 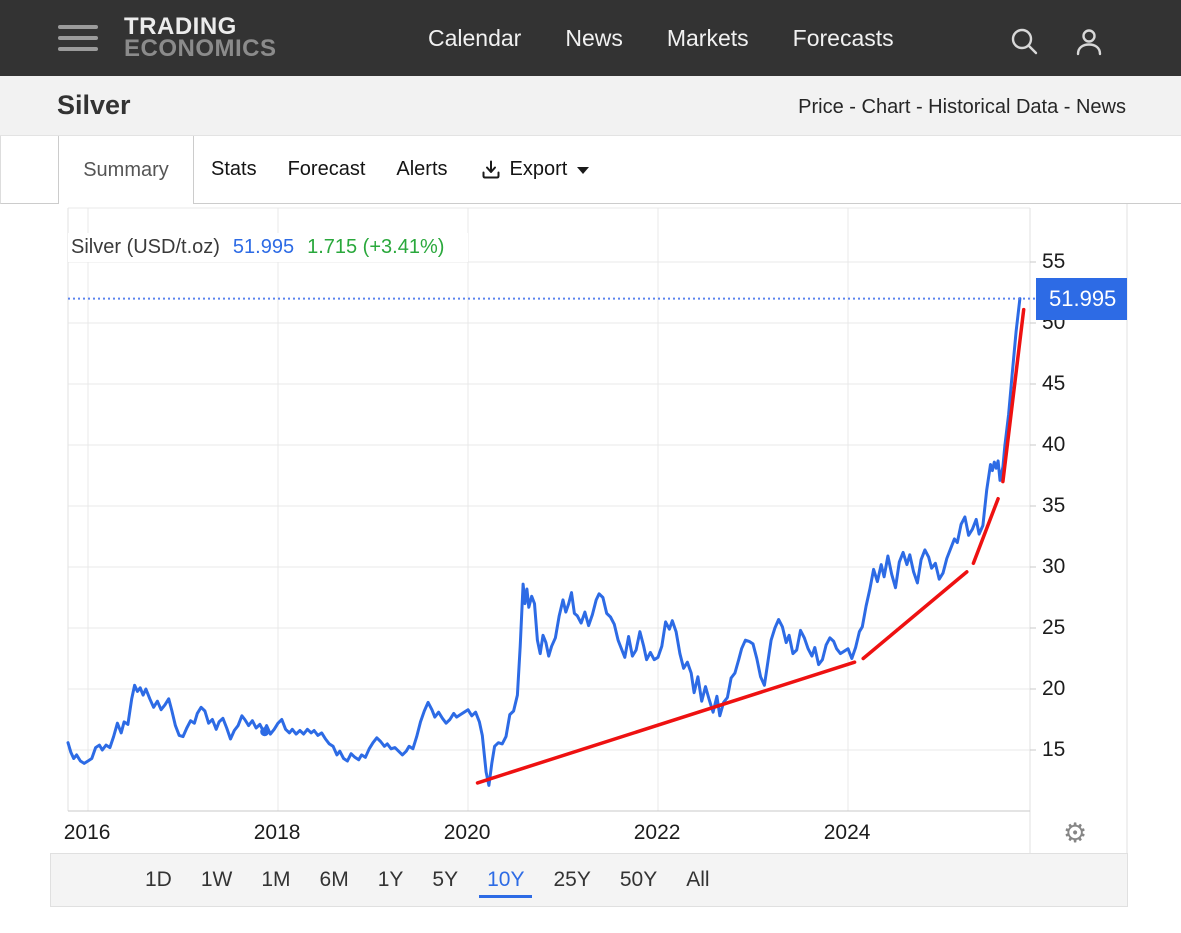 What do you see at coordinates (538, 169) in the screenshot?
I see `export-label: Export` at bounding box center [538, 169].